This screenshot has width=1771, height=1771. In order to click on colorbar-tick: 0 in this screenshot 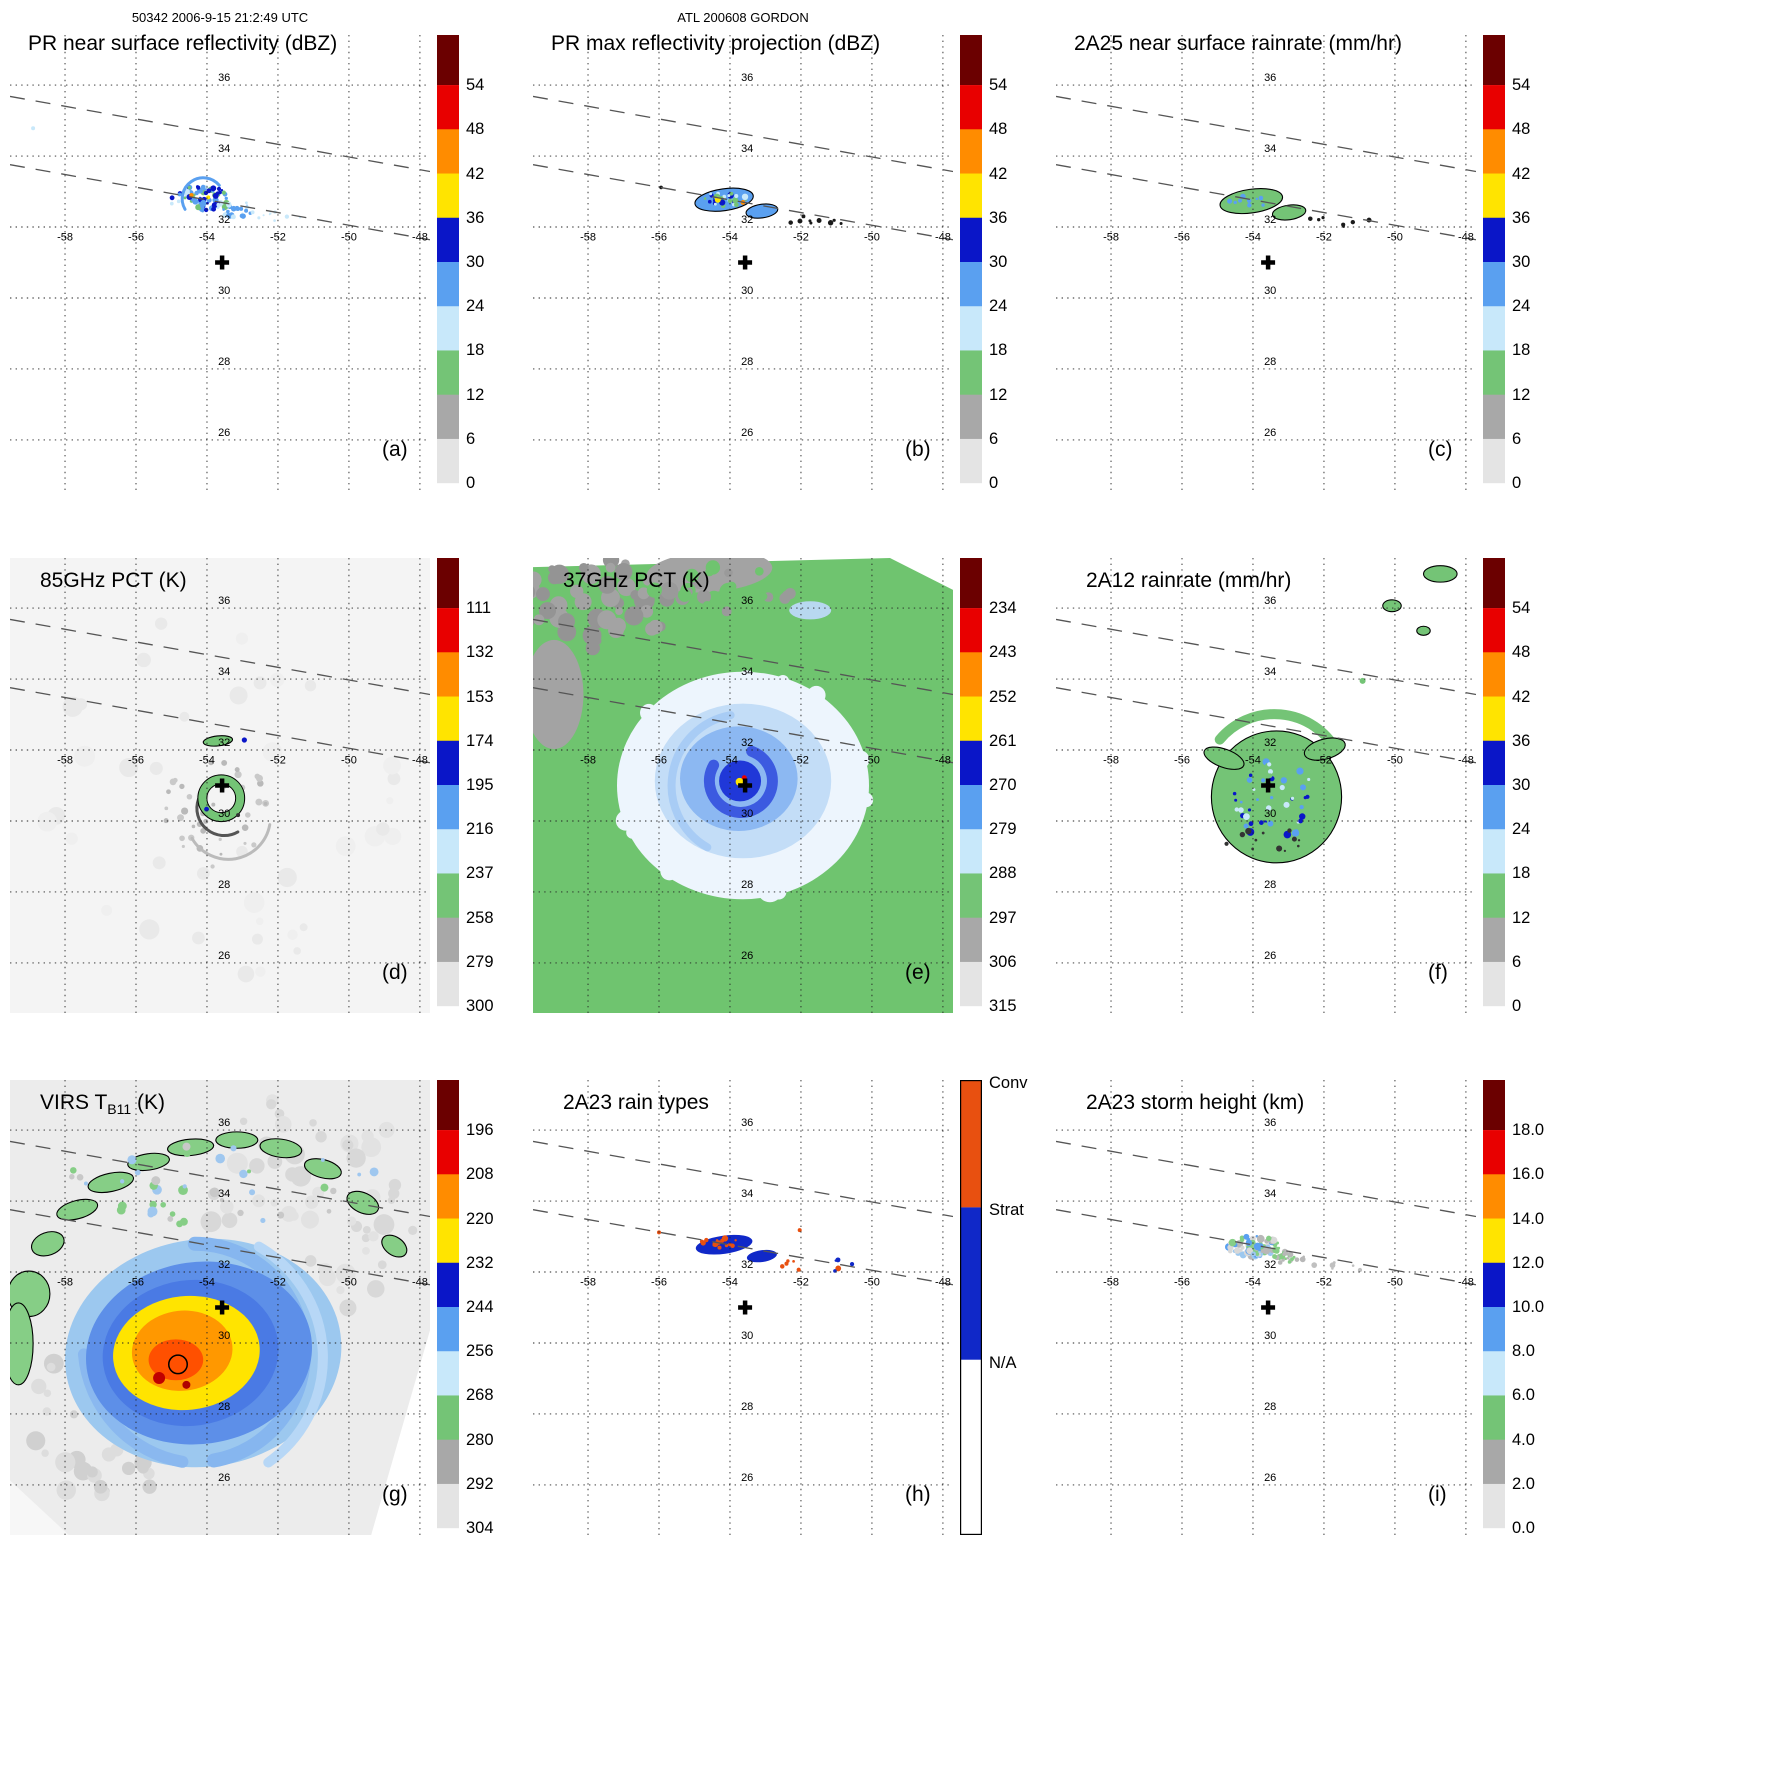, I will do `click(1517, 1006)`.